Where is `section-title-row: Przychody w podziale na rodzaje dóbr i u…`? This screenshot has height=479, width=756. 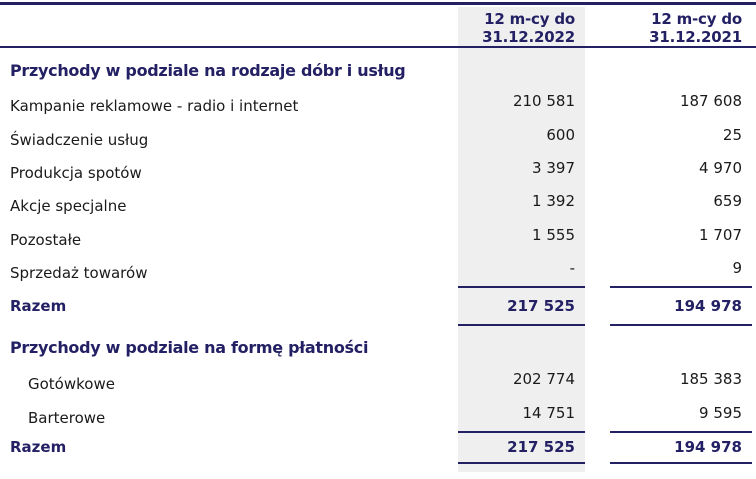 section-title-row: Przychody w podziale na rodzaje dóbr i u… is located at coordinates (378, 67).